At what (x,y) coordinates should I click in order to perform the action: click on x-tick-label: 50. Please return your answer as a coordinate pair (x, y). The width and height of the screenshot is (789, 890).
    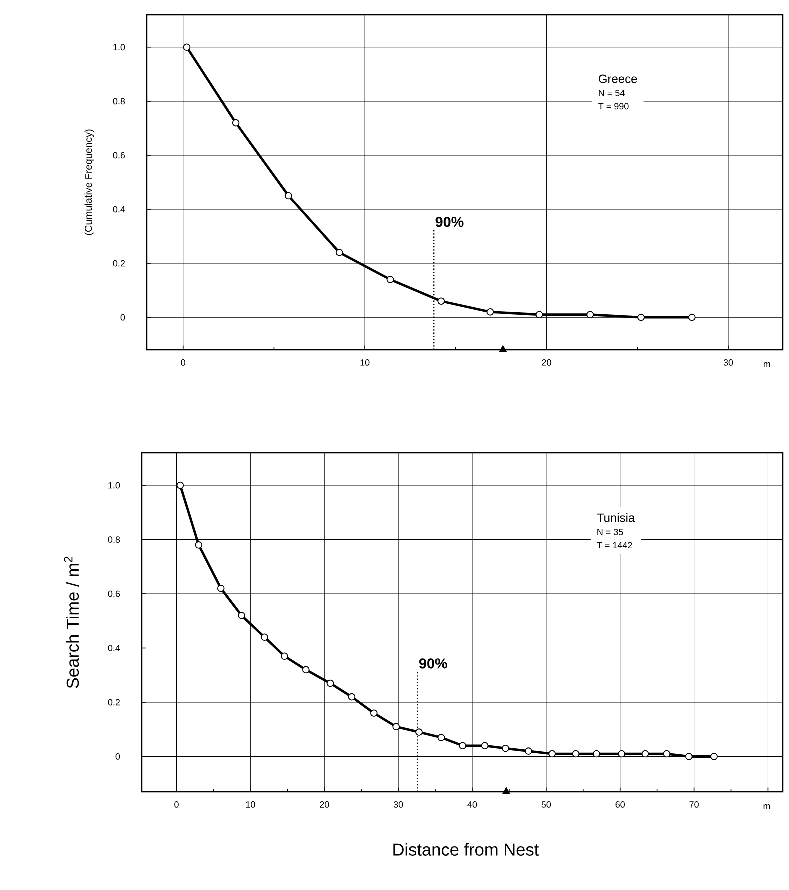
    Looking at the image, I should click on (547, 805).